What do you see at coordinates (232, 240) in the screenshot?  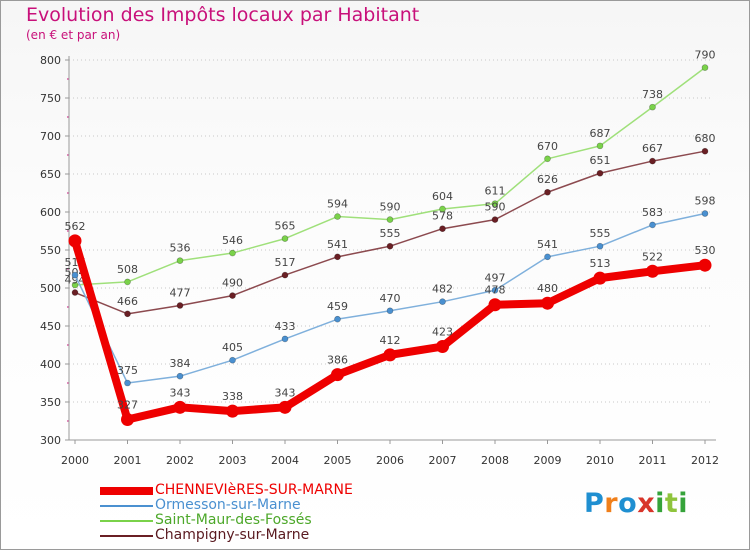 I see `data-label: 546` at bounding box center [232, 240].